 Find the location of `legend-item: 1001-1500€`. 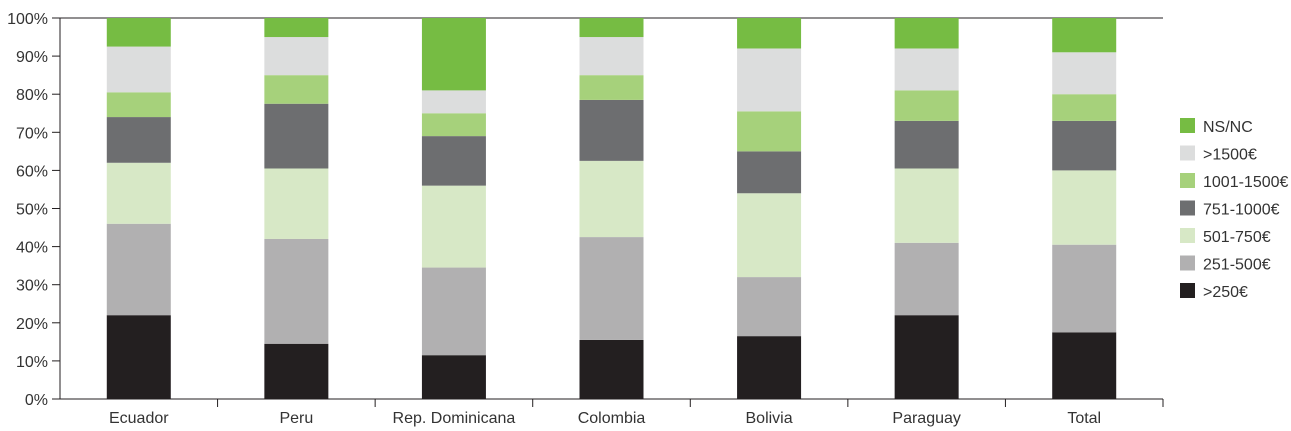

legend-item: 1001-1500€ is located at coordinates (1234, 182).